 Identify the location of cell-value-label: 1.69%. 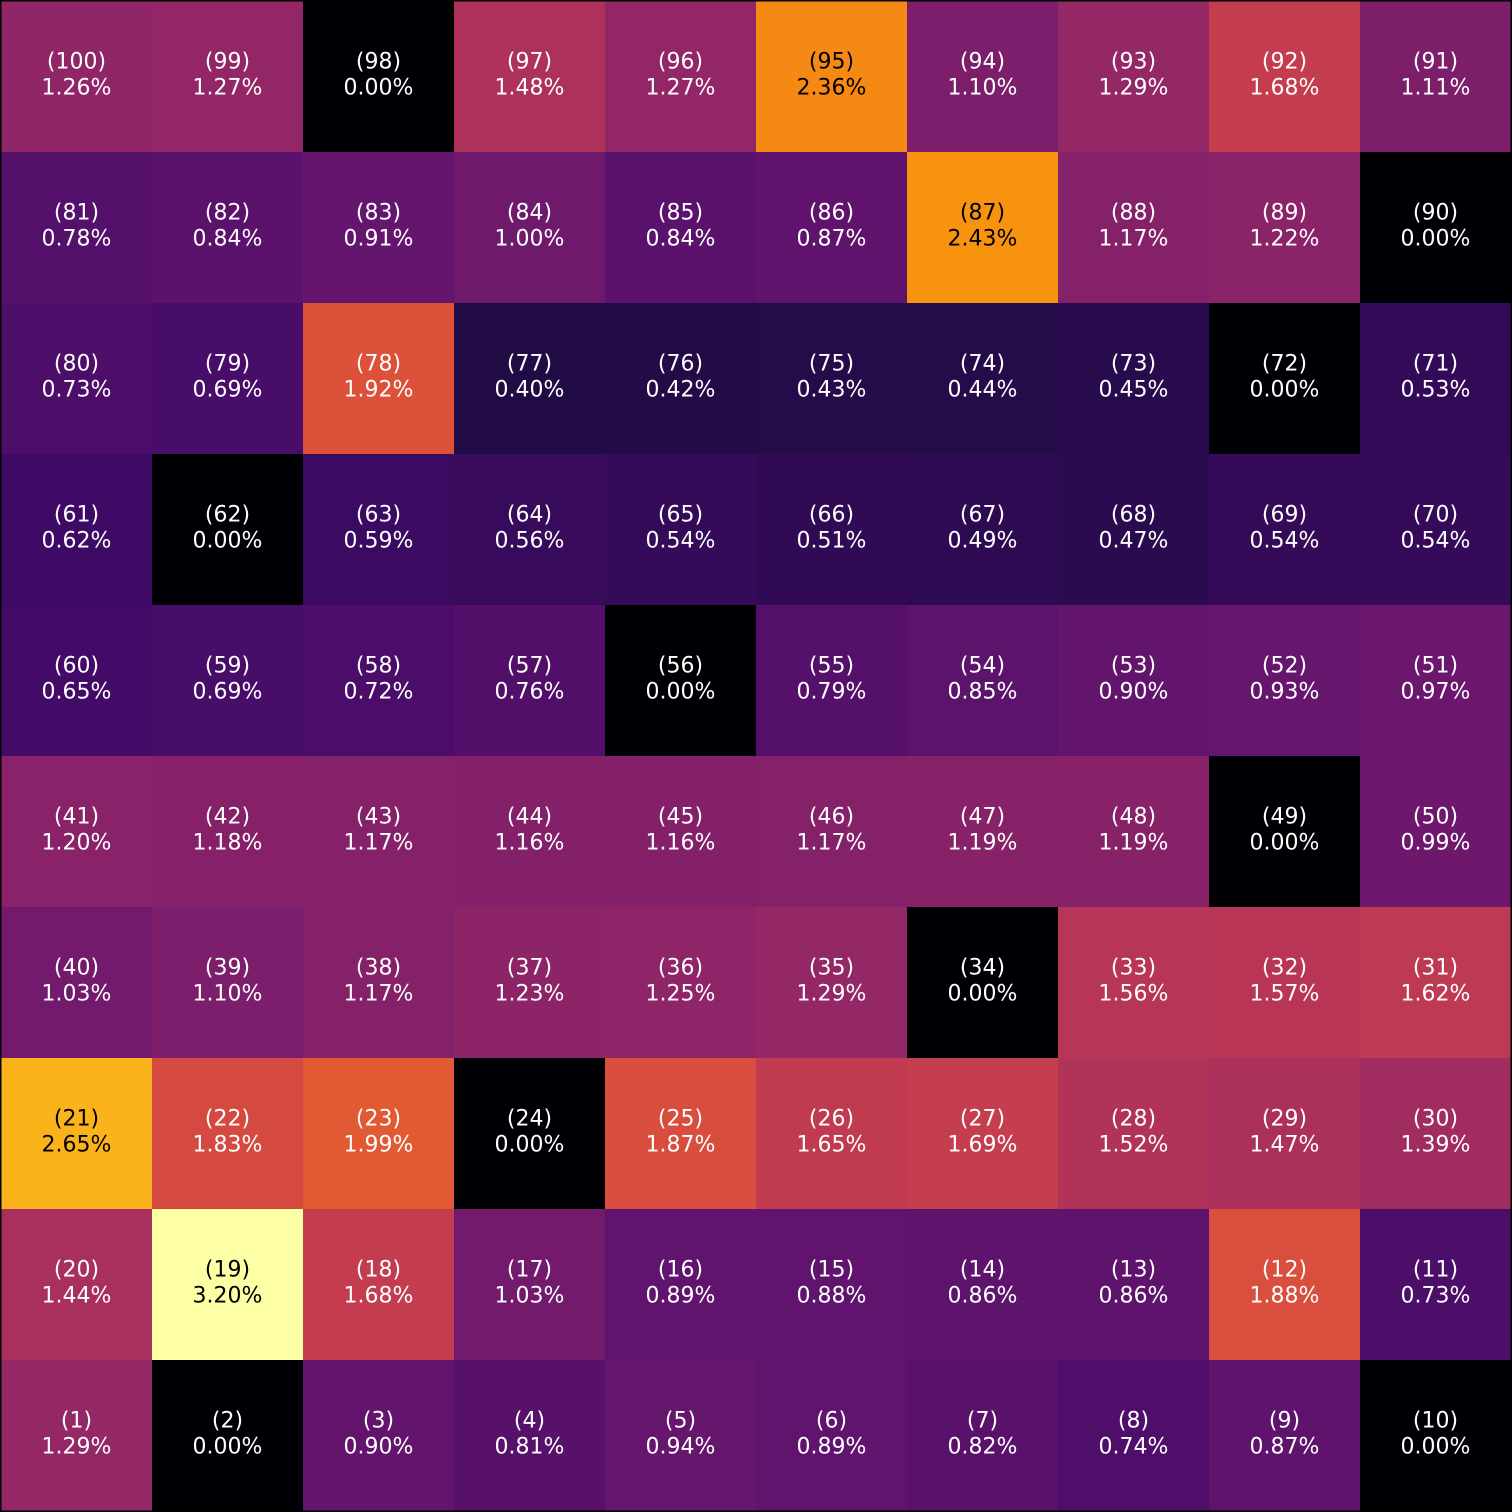
(983, 1145).